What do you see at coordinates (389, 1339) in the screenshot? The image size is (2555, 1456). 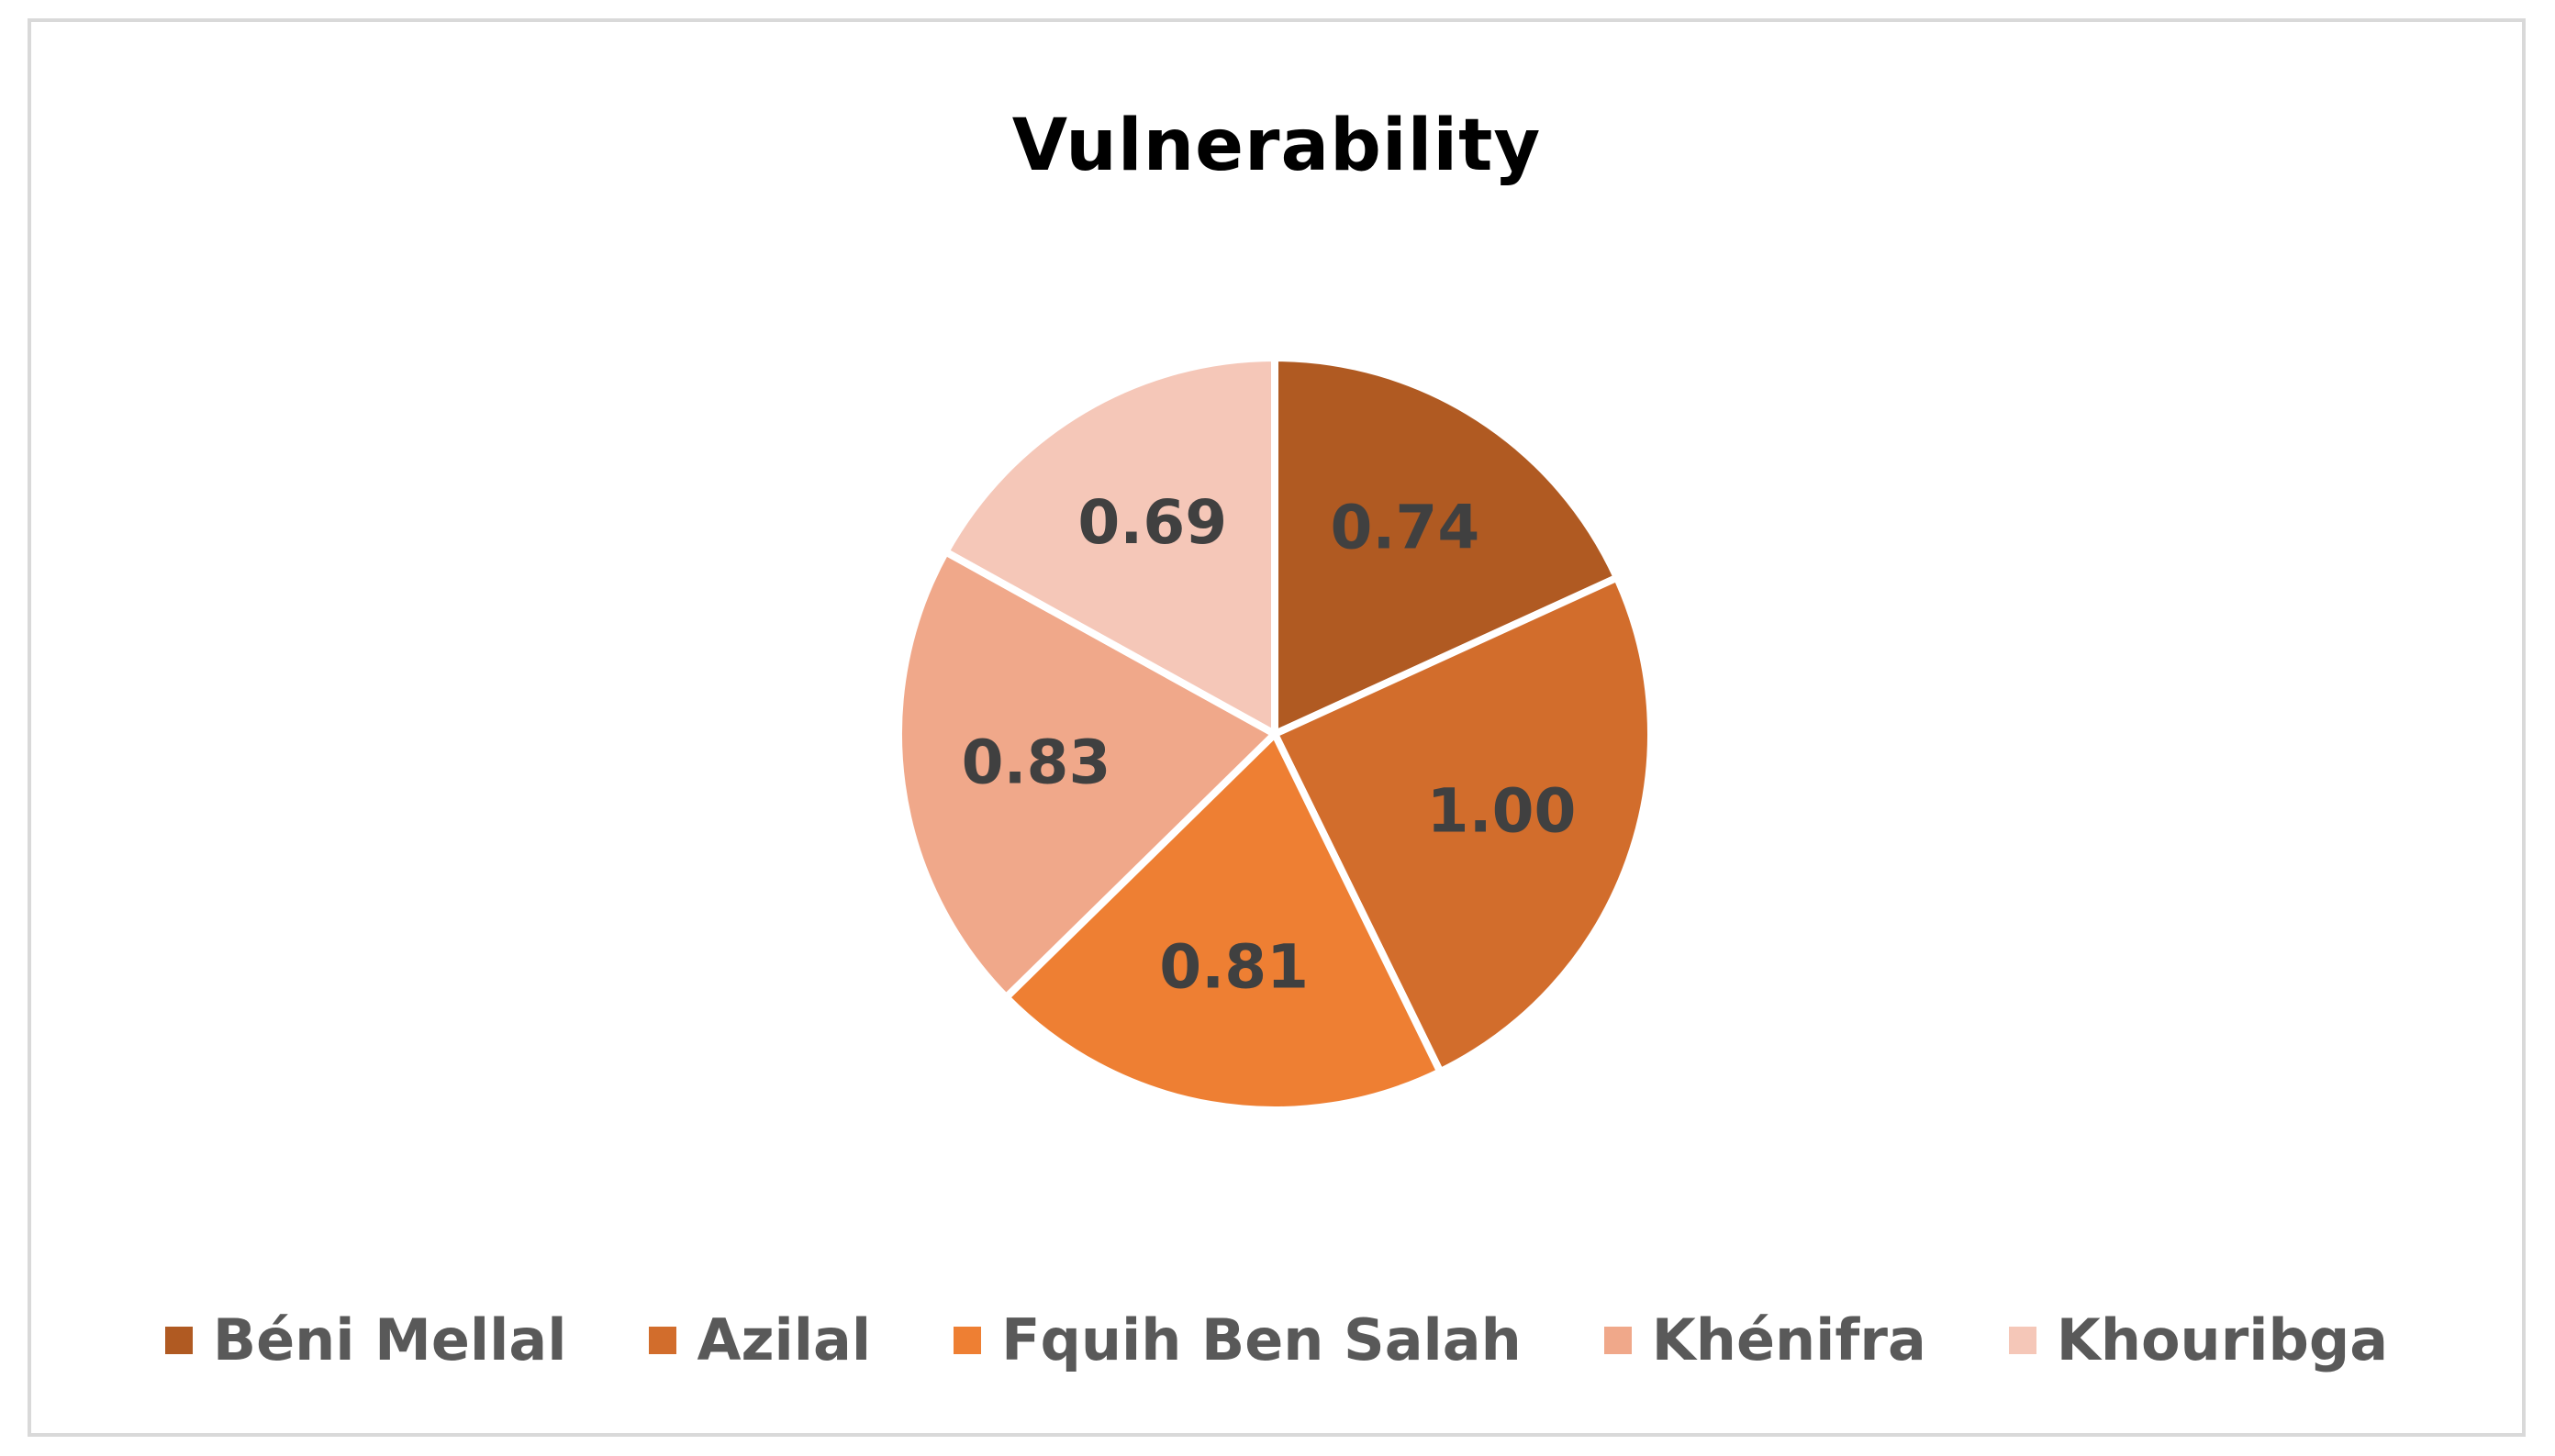 I see `legend-label-b-ni-mellal: Béni Mellal` at bounding box center [389, 1339].